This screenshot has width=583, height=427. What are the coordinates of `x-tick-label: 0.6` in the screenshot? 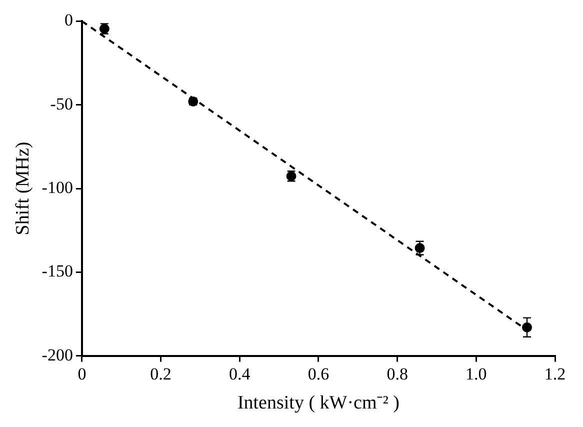 It's located at (319, 374).